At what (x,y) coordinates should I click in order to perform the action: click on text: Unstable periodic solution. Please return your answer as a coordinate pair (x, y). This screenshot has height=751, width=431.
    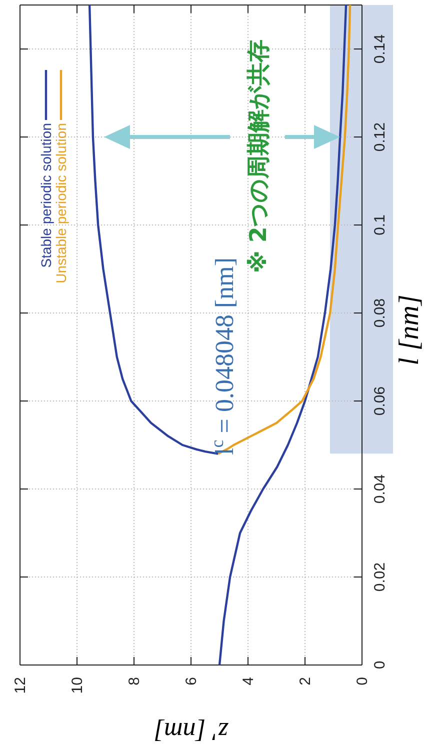
    Looking at the image, I should click on (61, 203).